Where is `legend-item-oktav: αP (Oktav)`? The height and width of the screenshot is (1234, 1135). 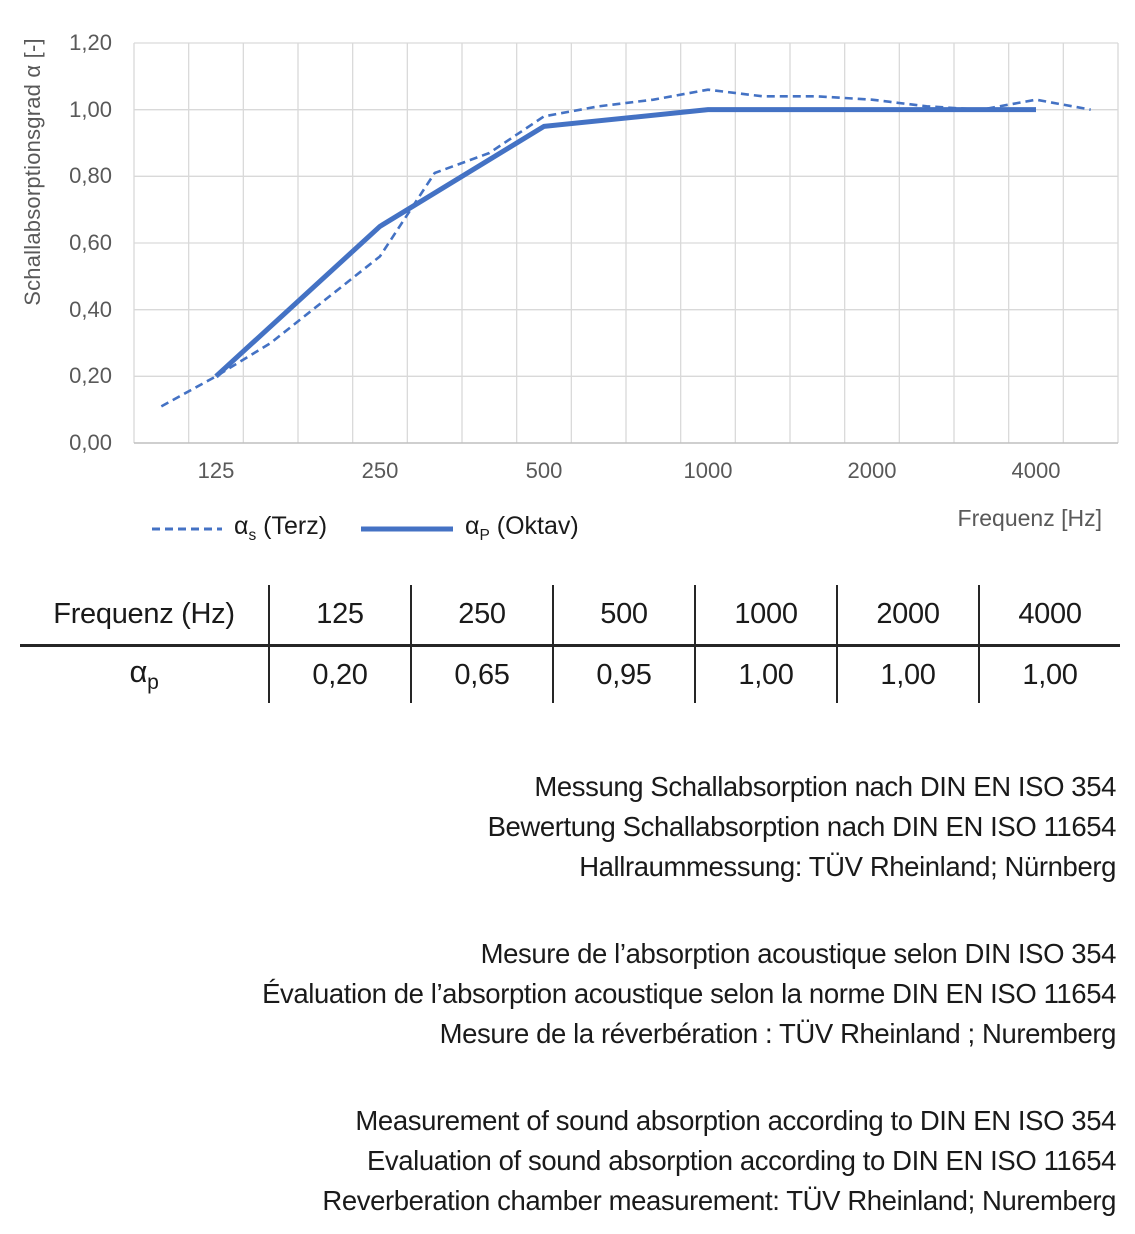
legend-item-oktav: αP (Oktav) is located at coordinates (470, 528).